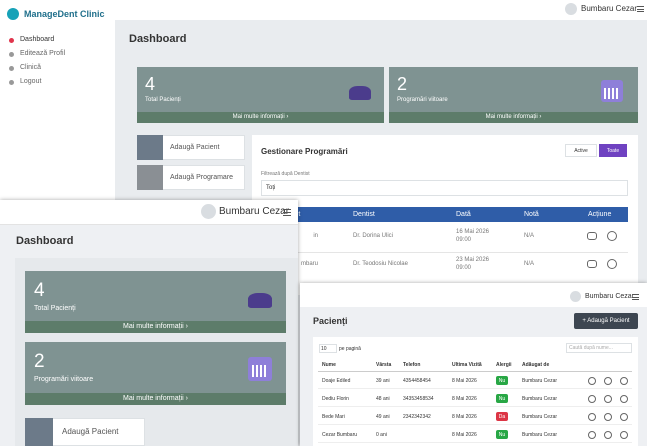 This screenshot has height=446, width=647. Describe the element at coordinates (600, 214) in the screenshot. I see `column-header: Acțiune` at that location.